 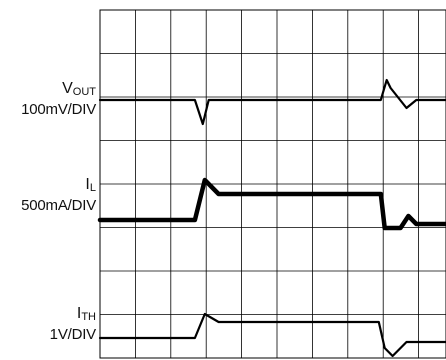 I want to click on channel-symbol-subscript: L, so click(x=92, y=188).